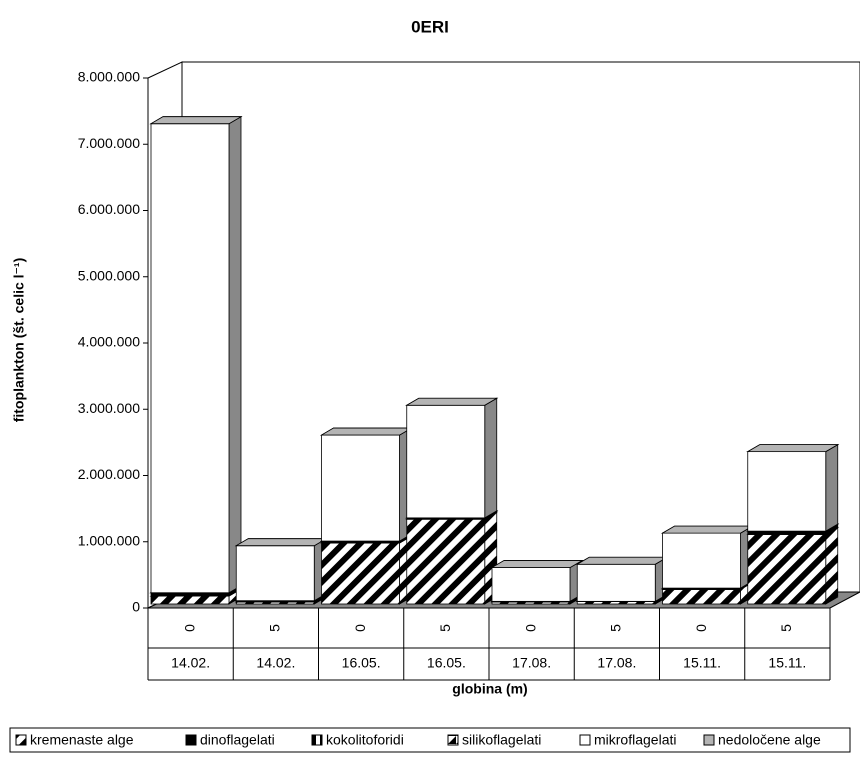 This screenshot has height=760, width=860. Describe the element at coordinates (109, 275) in the screenshot. I see `y-tick-label: 5.000.000` at that location.